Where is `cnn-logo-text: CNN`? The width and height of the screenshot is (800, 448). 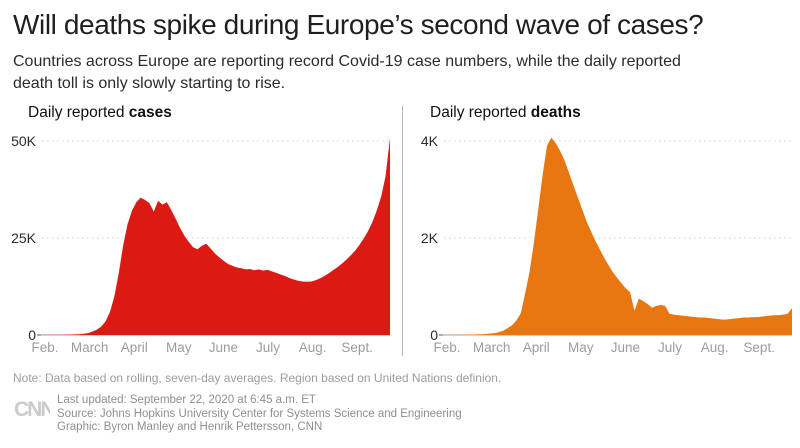 cnn-logo-text: CNN is located at coordinates (32, 409).